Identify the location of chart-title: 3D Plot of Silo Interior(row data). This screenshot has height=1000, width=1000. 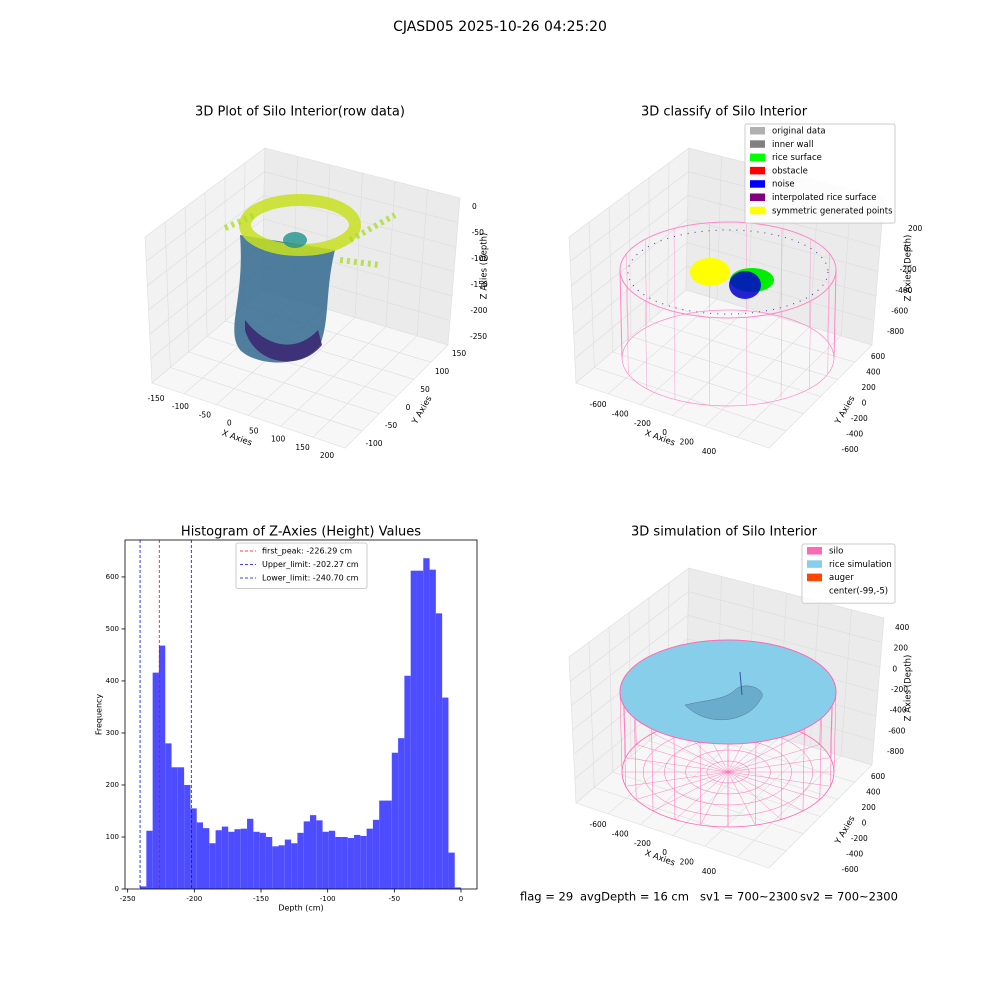
(300, 112).